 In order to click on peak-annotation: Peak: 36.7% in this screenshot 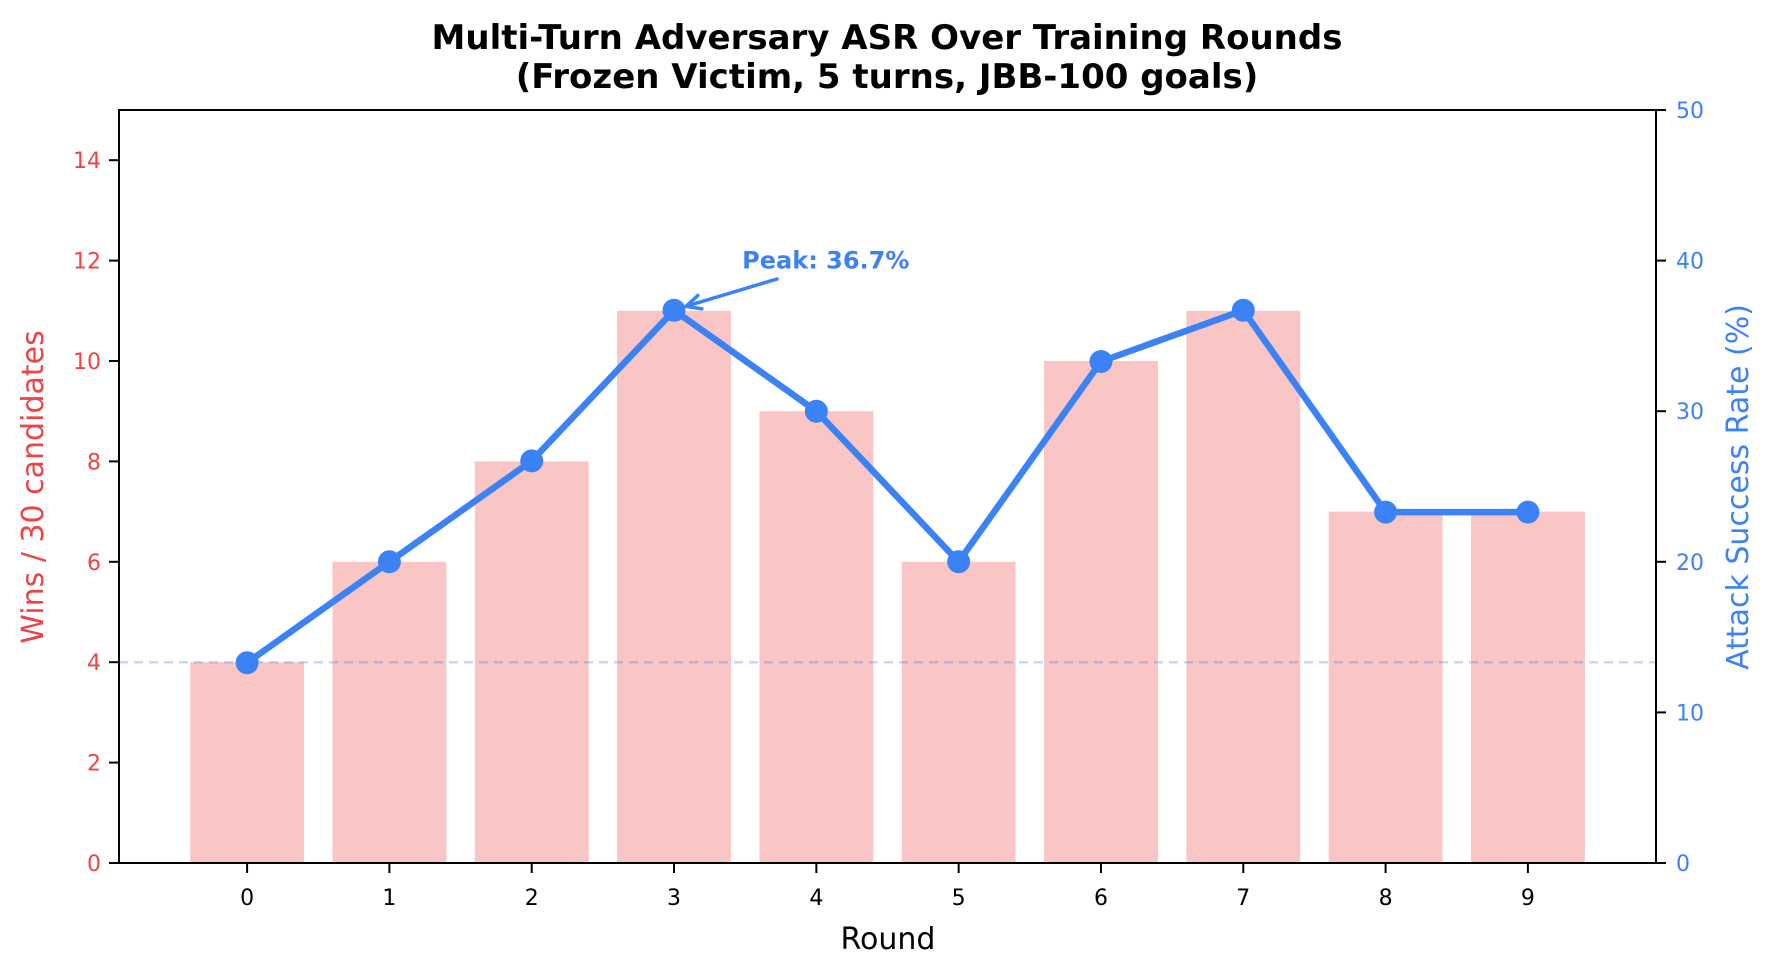, I will do `click(795, 279)`.